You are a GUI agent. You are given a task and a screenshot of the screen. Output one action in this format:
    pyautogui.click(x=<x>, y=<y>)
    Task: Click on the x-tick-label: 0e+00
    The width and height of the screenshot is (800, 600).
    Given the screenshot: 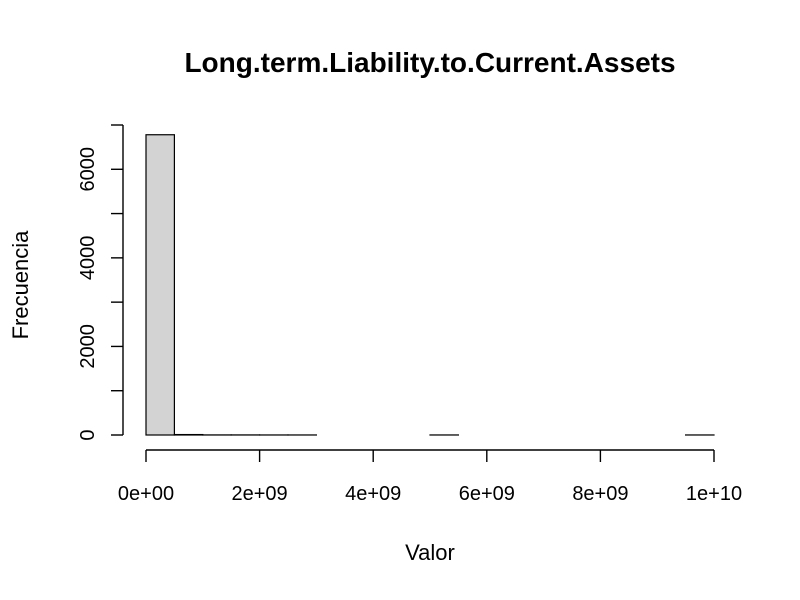 What is the action you would take?
    pyautogui.click(x=146, y=494)
    